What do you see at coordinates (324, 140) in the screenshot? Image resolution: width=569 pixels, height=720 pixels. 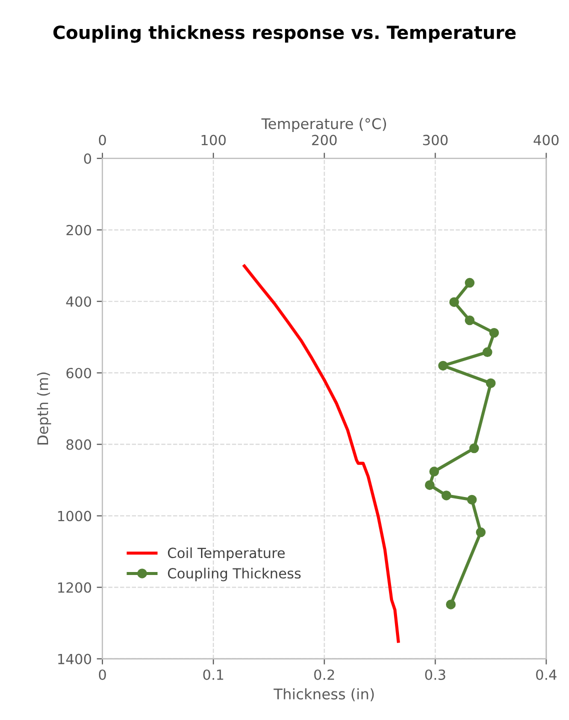 I see `x2-tick-label: 200` at bounding box center [324, 140].